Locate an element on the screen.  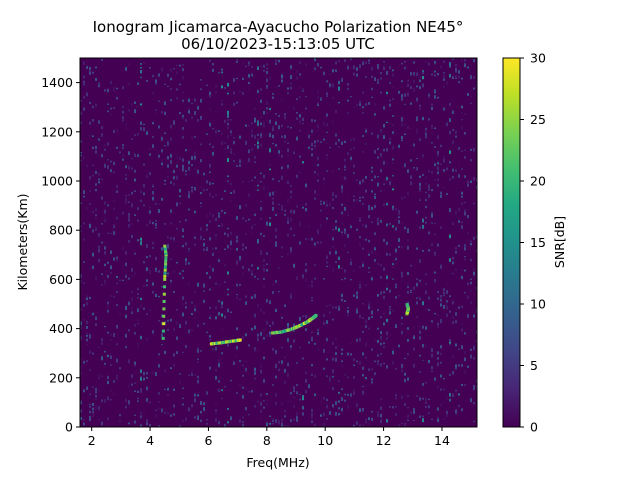
colorbar-gradient is located at coordinates (511, 242).